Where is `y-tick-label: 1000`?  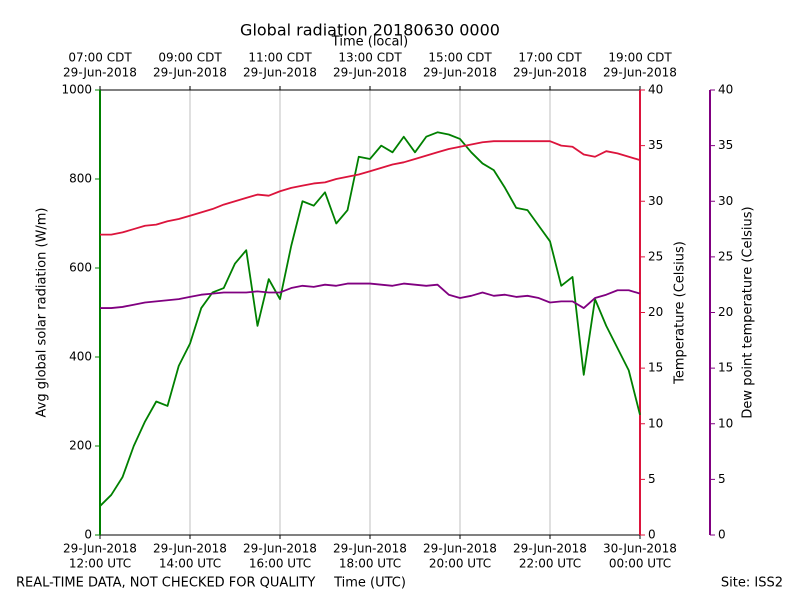
y-tick-label: 1000 is located at coordinates (76, 90).